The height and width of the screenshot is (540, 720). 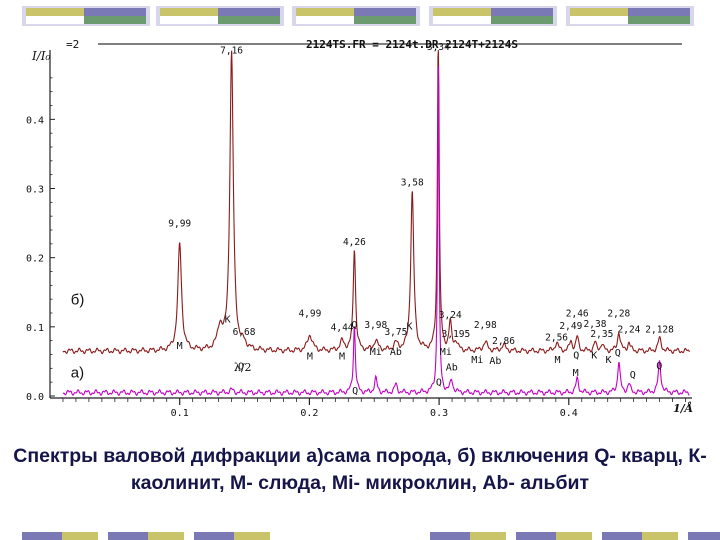 What do you see at coordinates (601, 334) in the screenshot?
I see `peak-label: 2,35` at bounding box center [601, 334].